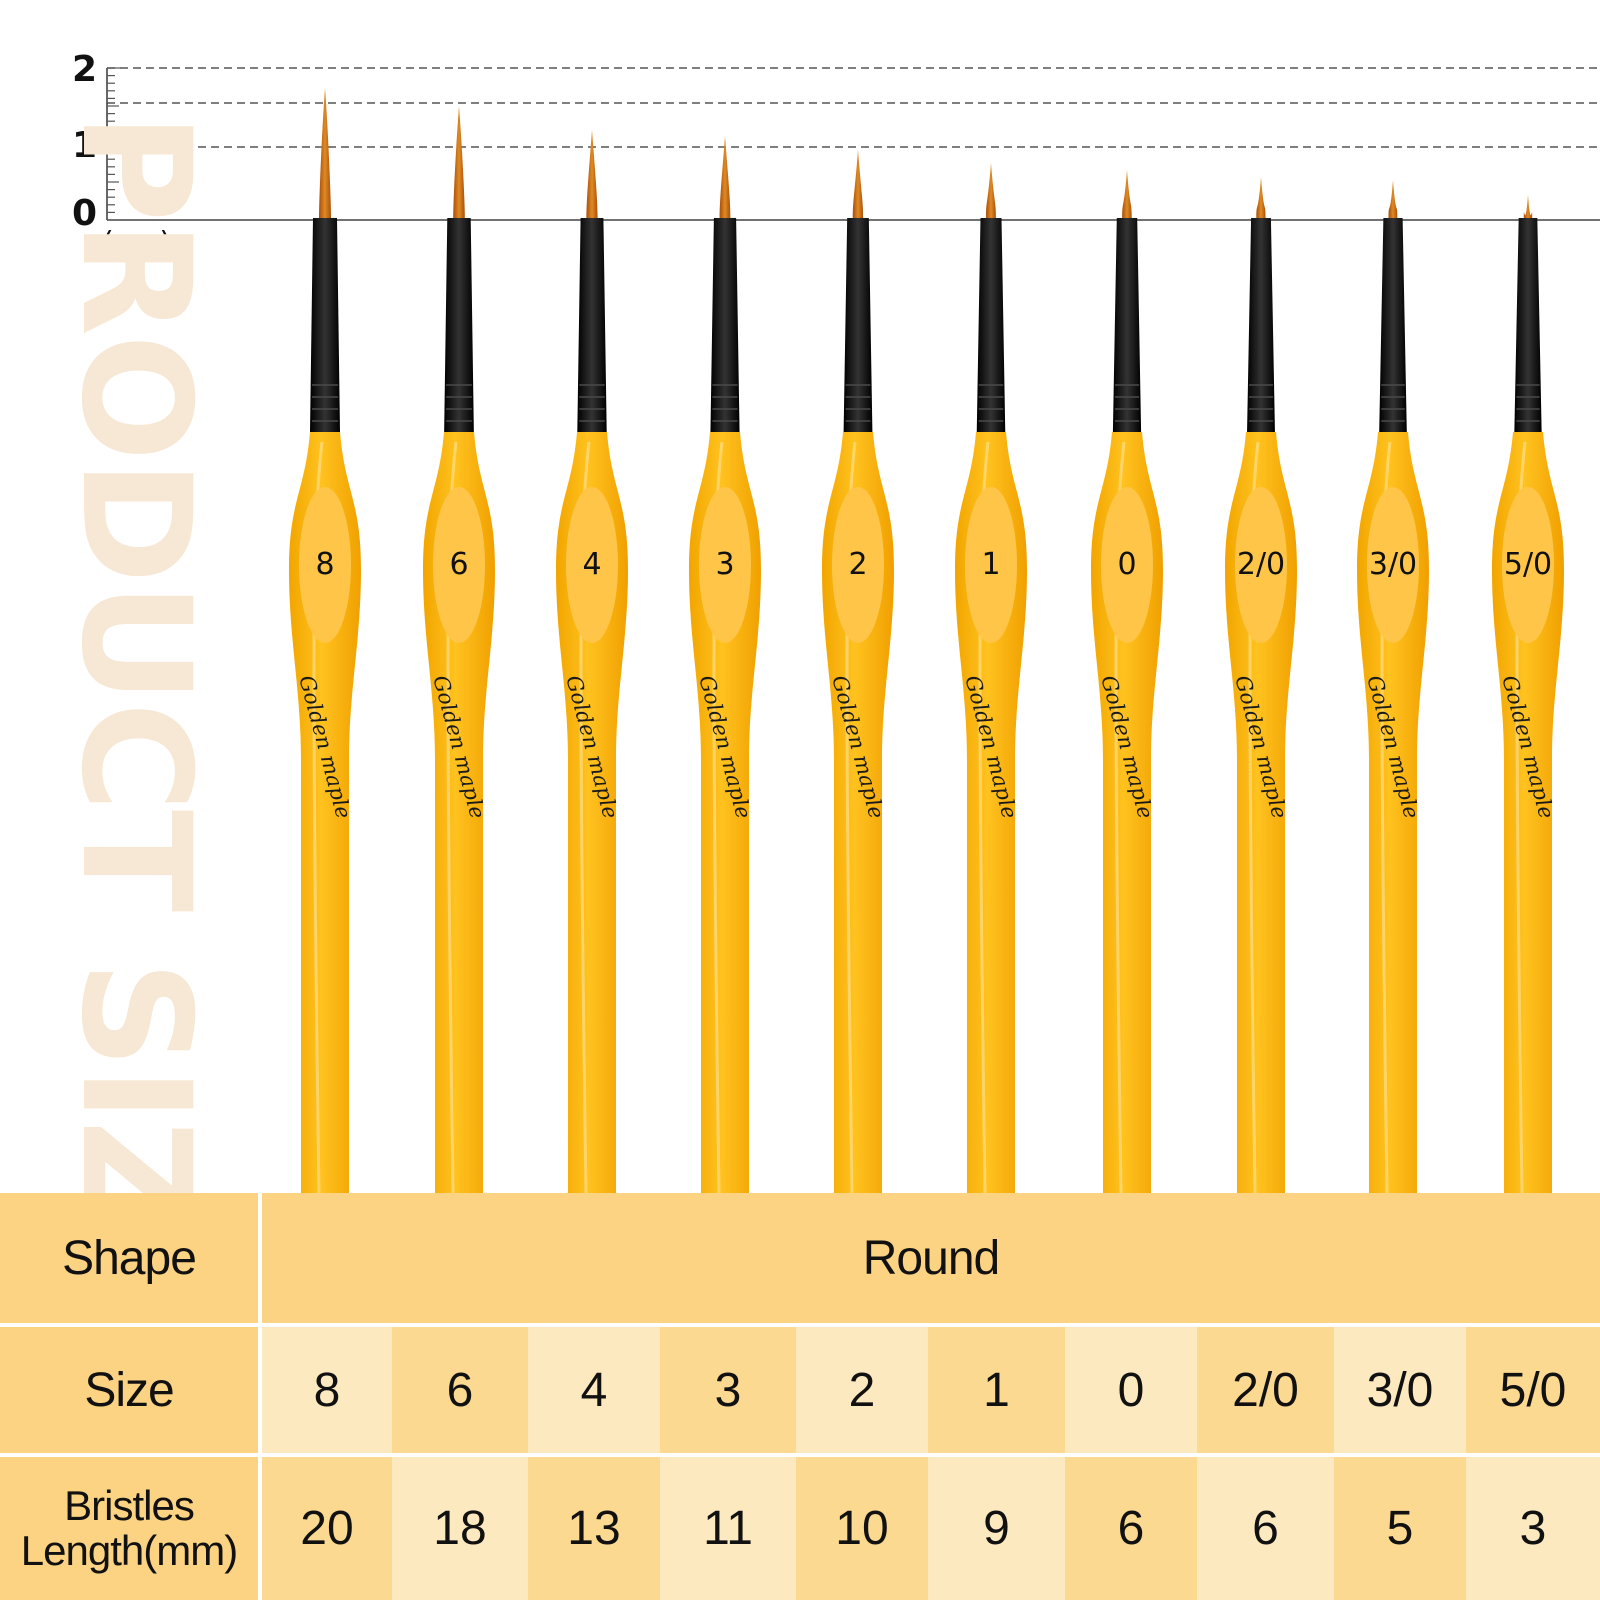 The height and width of the screenshot is (1600, 1600). What do you see at coordinates (1400, 1390) in the screenshot?
I see `size-cell: 3/0` at bounding box center [1400, 1390].